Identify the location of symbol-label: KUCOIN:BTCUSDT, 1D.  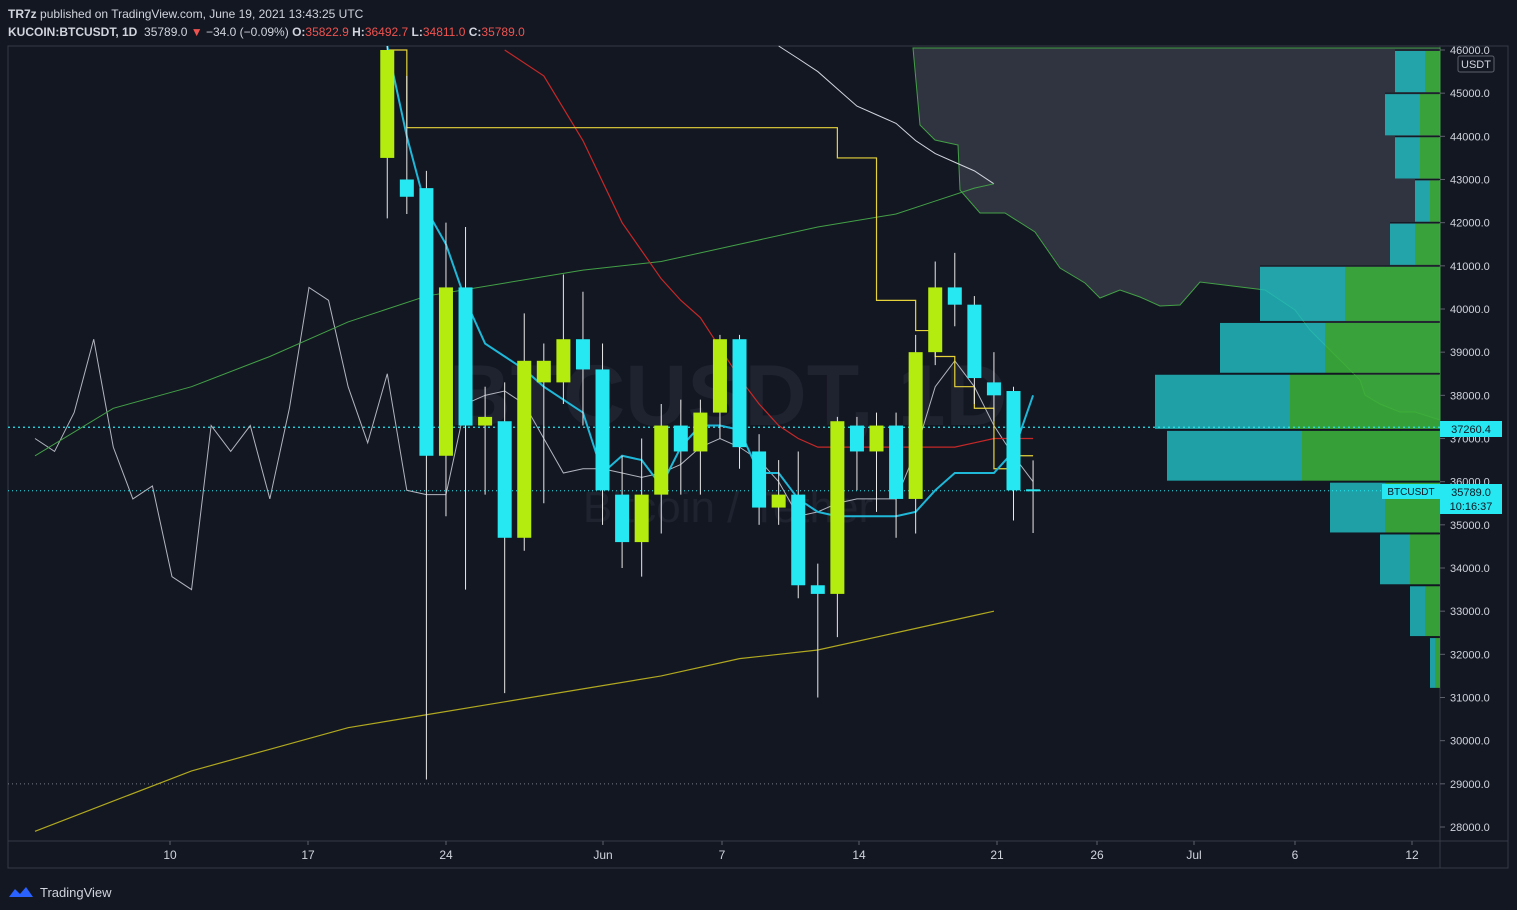
(73, 32).